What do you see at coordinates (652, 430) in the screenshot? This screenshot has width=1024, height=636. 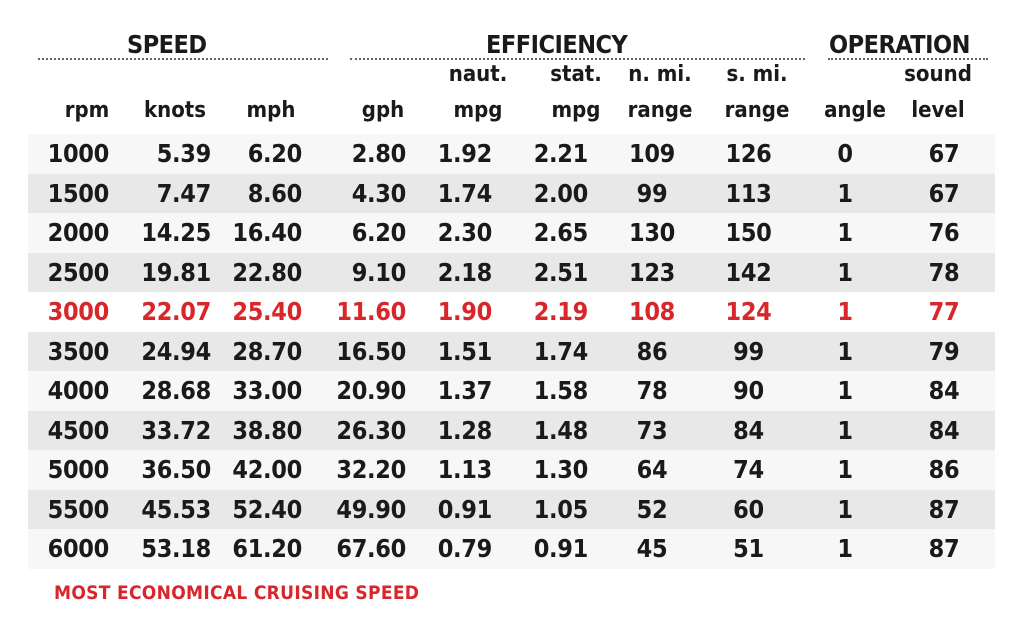 I see `cell-nmi-range: 73` at bounding box center [652, 430].